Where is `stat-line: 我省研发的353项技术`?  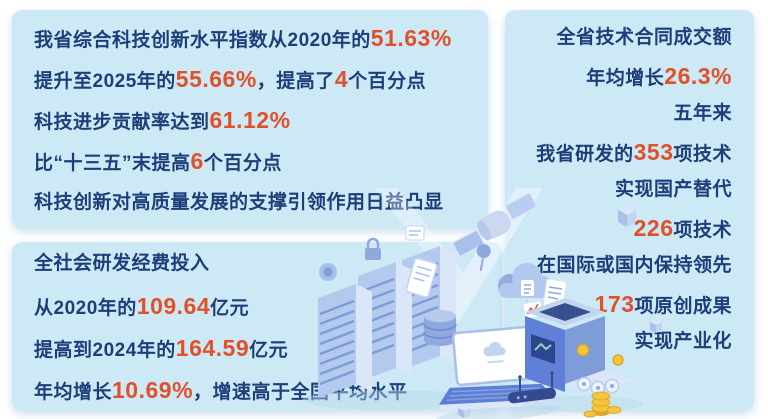 stat-line: 我省研发的353项技术 is located at coordinates (618, 152).